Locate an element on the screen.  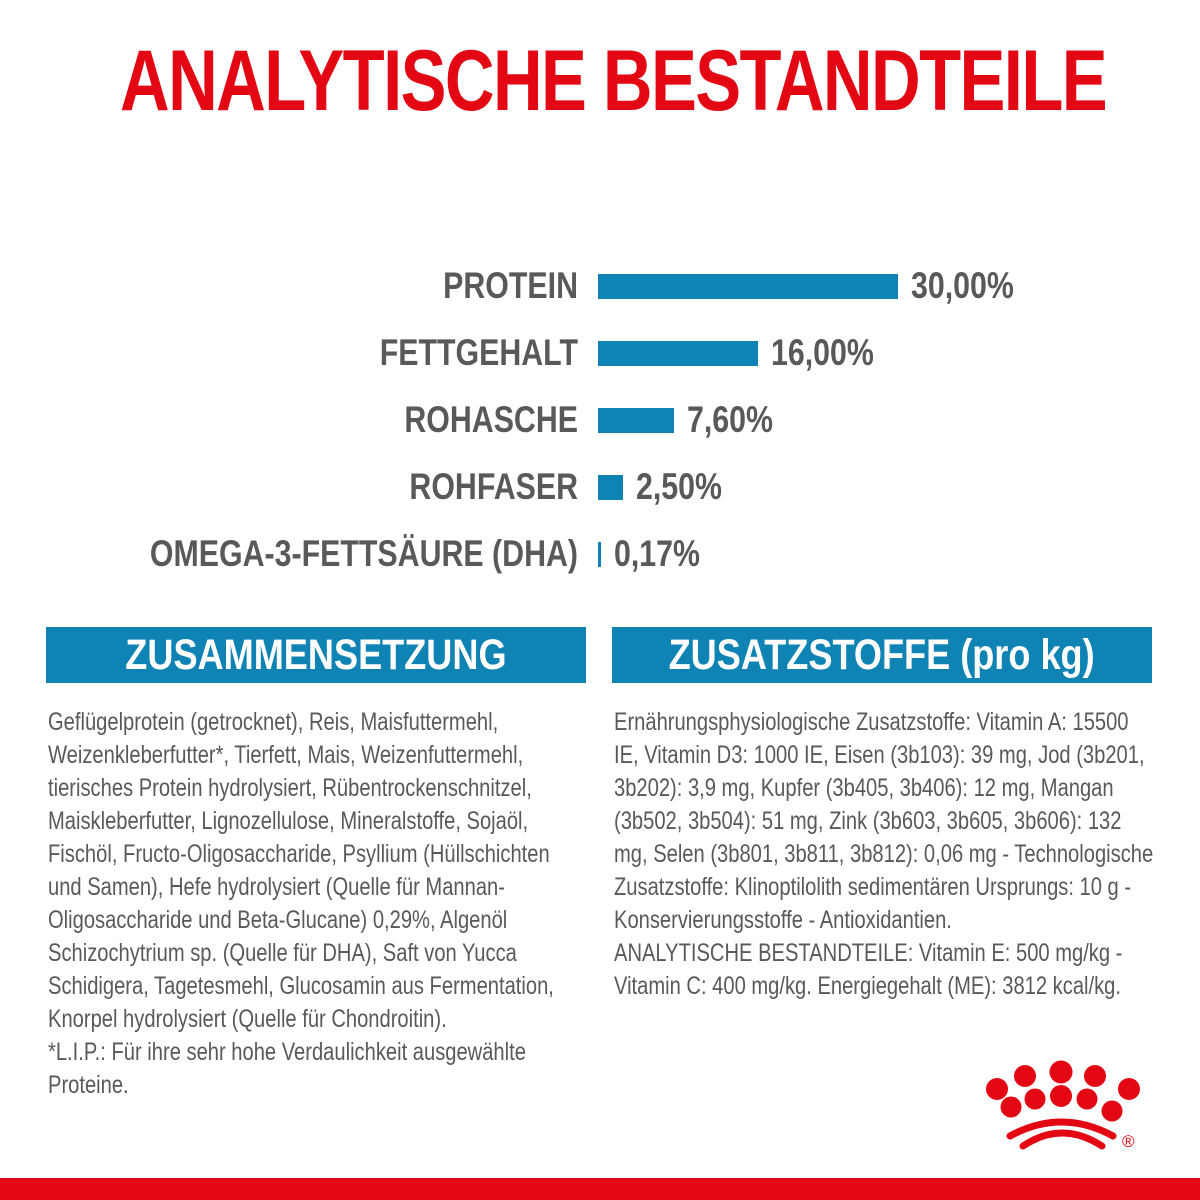
chart-row-label: ROHFASER is located at coordinates (493, 486).